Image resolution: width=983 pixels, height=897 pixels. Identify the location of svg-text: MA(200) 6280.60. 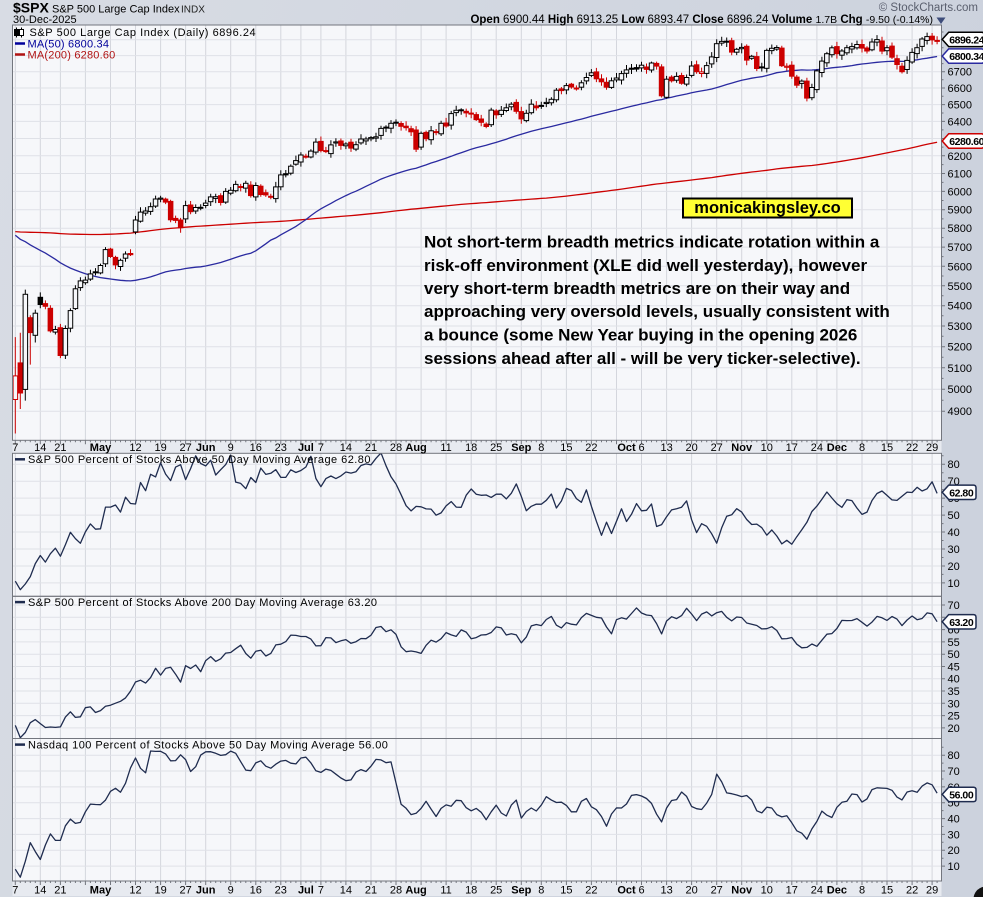
(72, 56).